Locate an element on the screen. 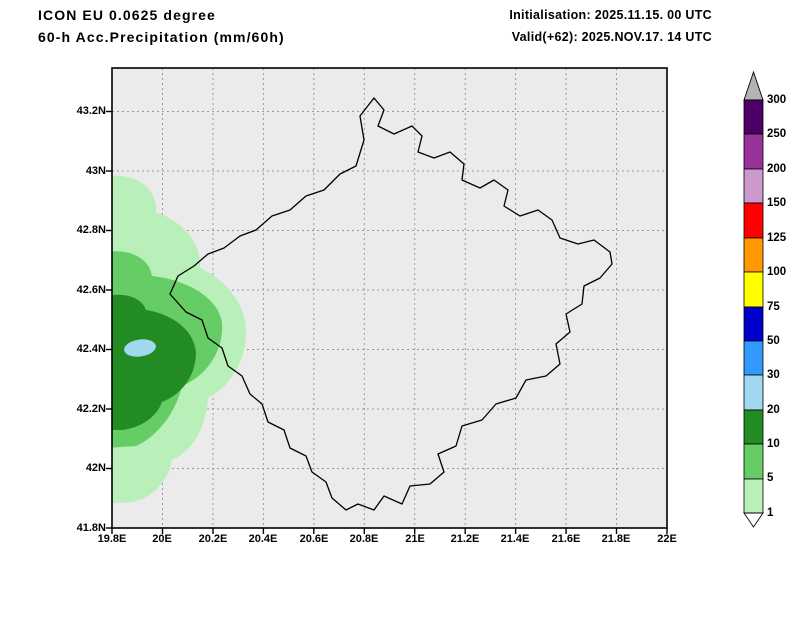  precipitation-shading is located at coordinates (179, 339).